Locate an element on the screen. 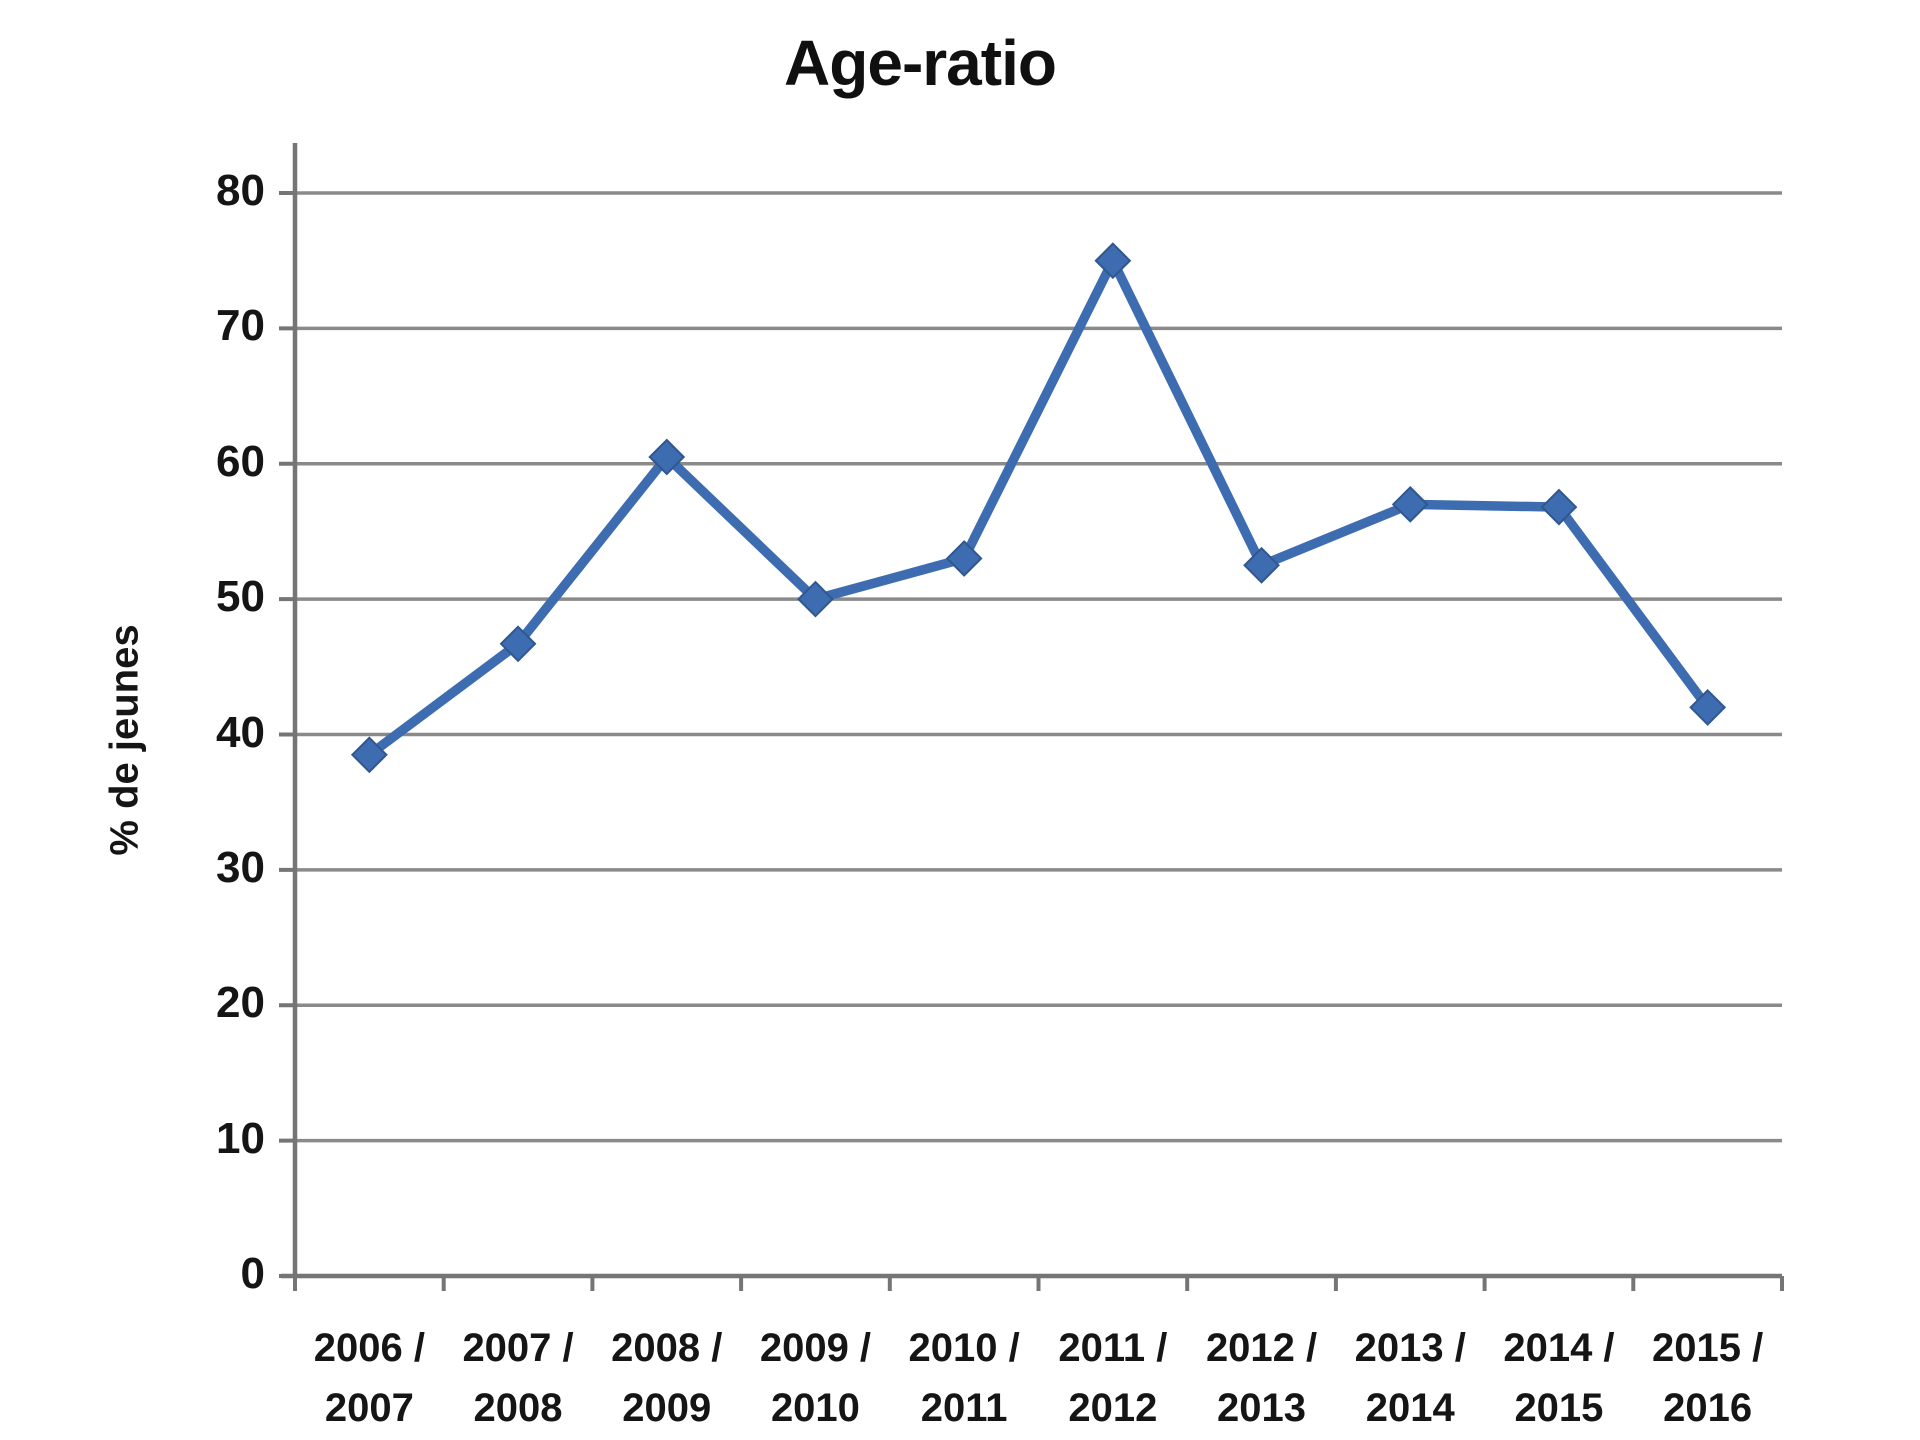 This screenshot has width=1920, height=1440. x-tick-label-line2: 2012 is located at coordinates (1113, 1408).